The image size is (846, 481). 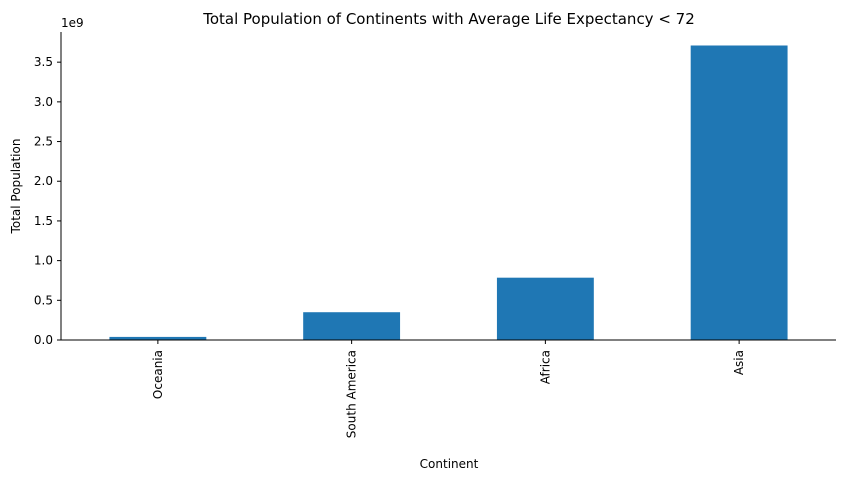 I want to click on x-tick-label: Oceania, so click(x=158, y=374).